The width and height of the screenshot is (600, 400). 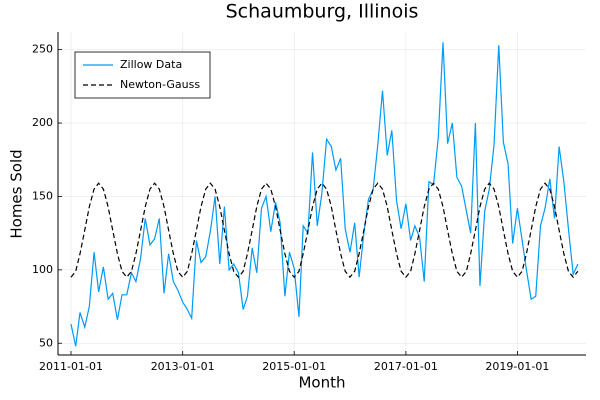 I want to click on y-tick-label: 150, so click(x=42, y=195).